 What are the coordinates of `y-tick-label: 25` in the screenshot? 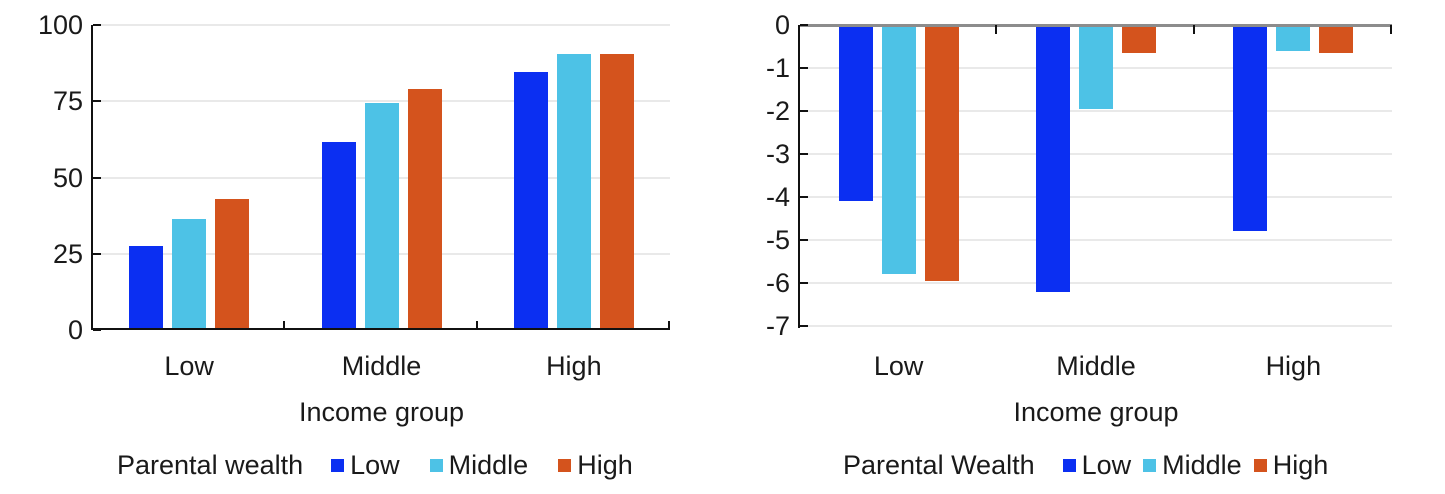 It's located at (67, 253).